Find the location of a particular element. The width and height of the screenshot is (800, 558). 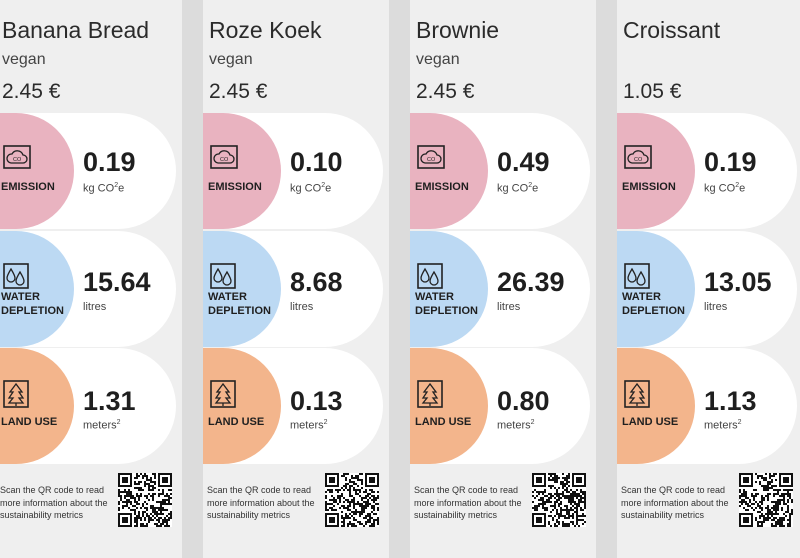

land-value: 0.80 is located at coordinates (523, 401).